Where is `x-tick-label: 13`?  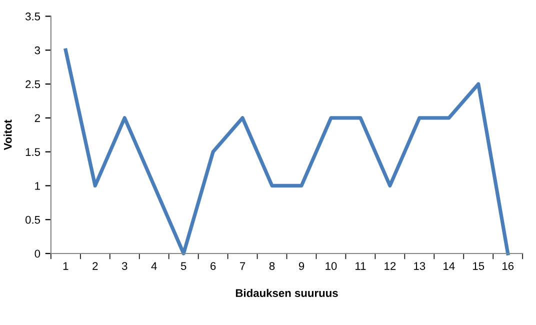 x-tick-label: 13 is located at coordinates (420, 266).